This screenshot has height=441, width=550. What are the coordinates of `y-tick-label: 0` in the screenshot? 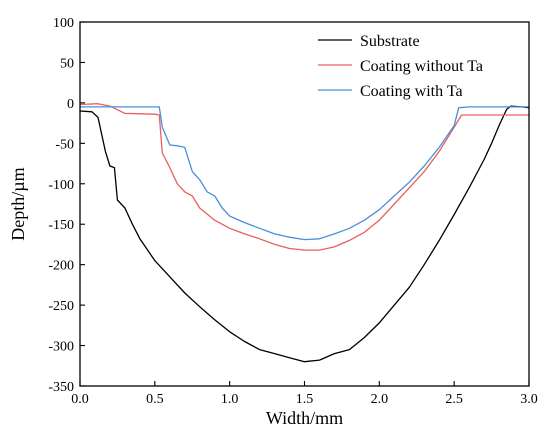 It's located at (70, 104).